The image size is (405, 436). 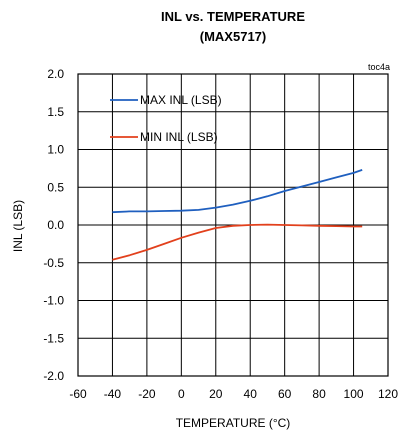 What do you see at coordinates (53, 301) in the screenshot?
I see `y-tick-label: -1.0` at bounding box center [53, 301].